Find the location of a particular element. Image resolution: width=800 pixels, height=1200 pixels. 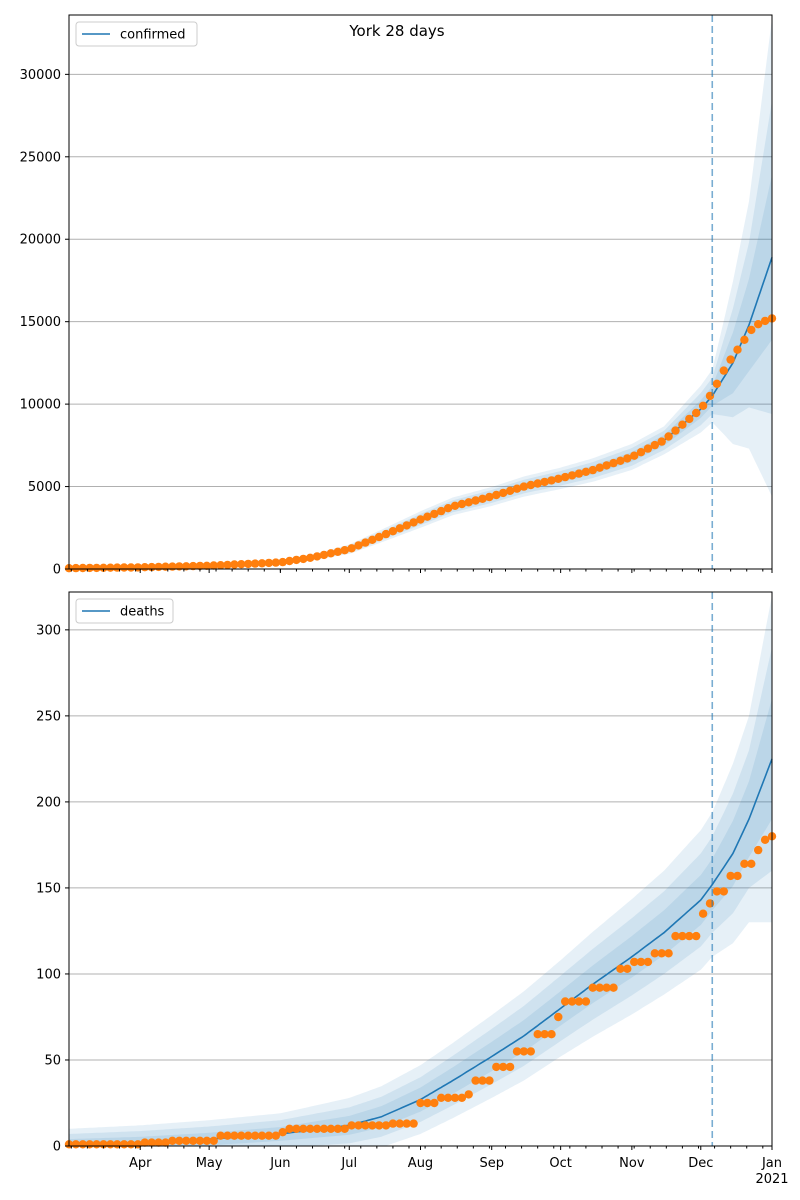

x-tick-label: May is located at coordinates (209, 1163).